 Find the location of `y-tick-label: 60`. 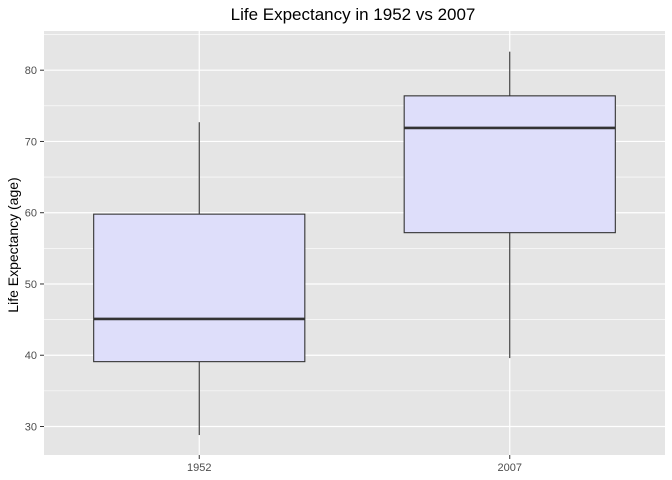

y-tick-label: 60 is located at coordinates (31, 214).